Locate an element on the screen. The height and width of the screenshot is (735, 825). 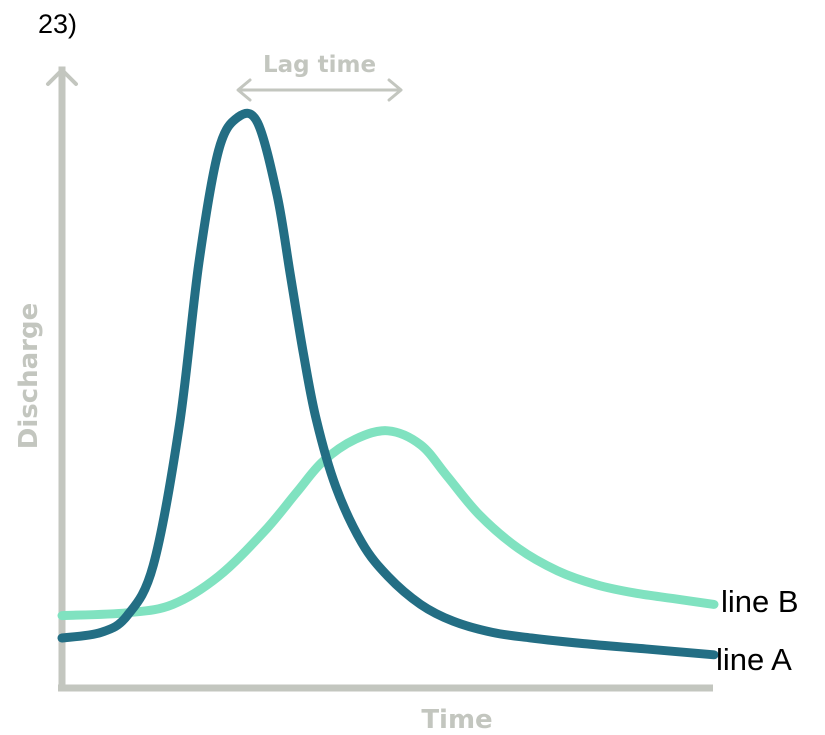
lag-time-label: Lag time is located at coordinates (319, 65).